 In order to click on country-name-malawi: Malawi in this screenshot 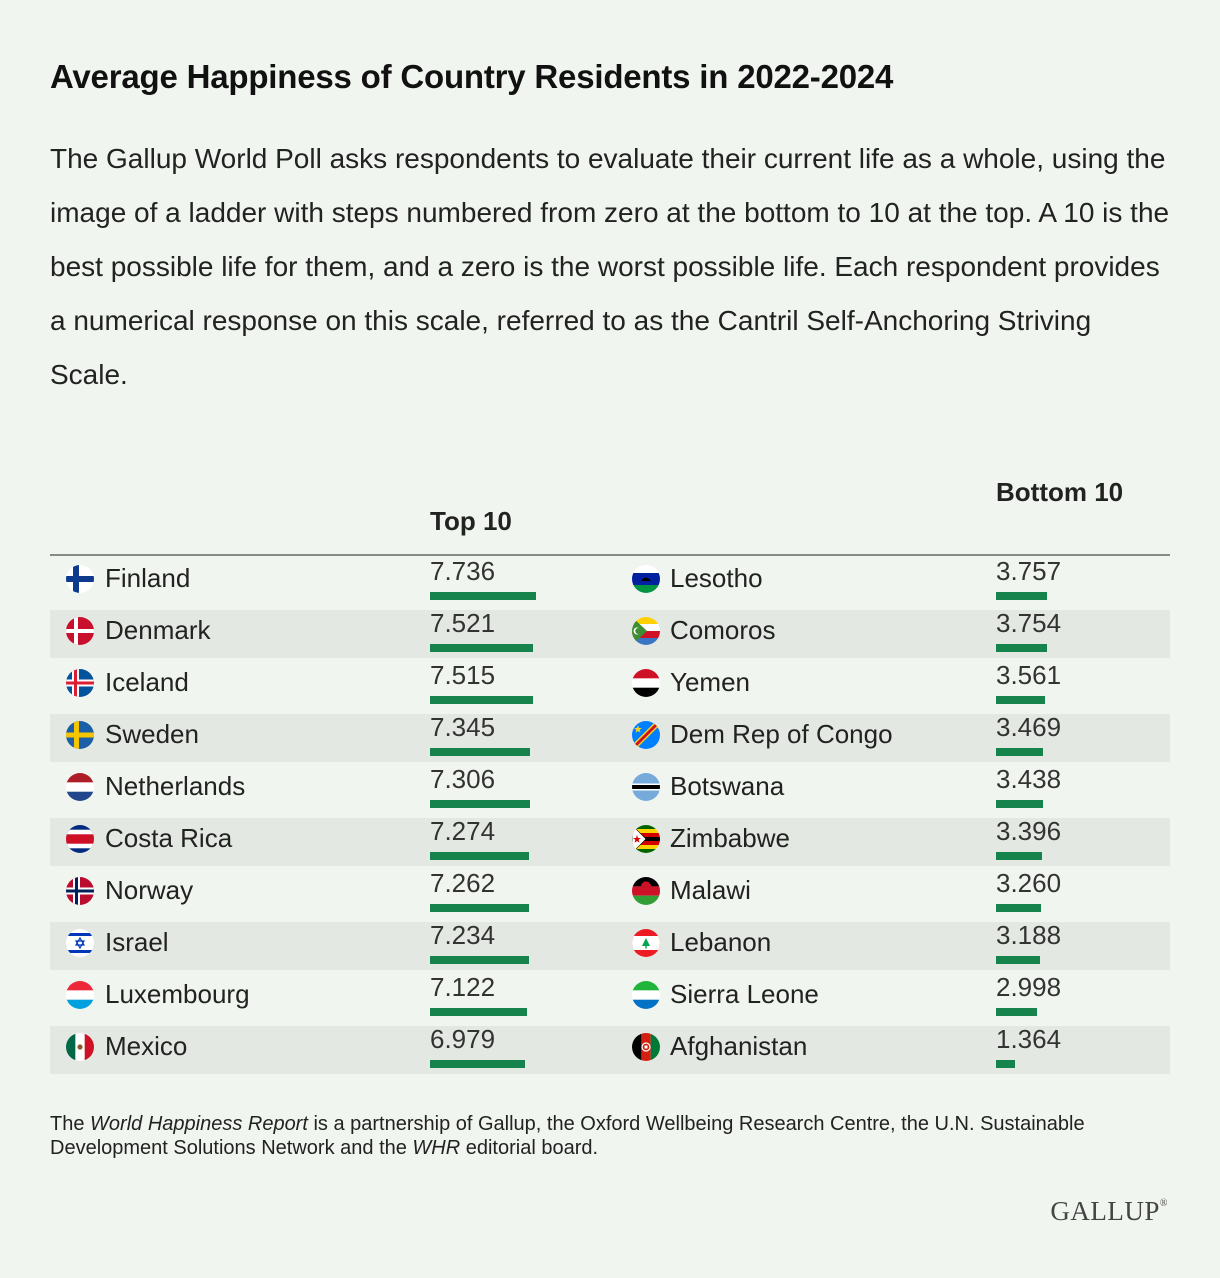, I will do `click(710, 890)`.